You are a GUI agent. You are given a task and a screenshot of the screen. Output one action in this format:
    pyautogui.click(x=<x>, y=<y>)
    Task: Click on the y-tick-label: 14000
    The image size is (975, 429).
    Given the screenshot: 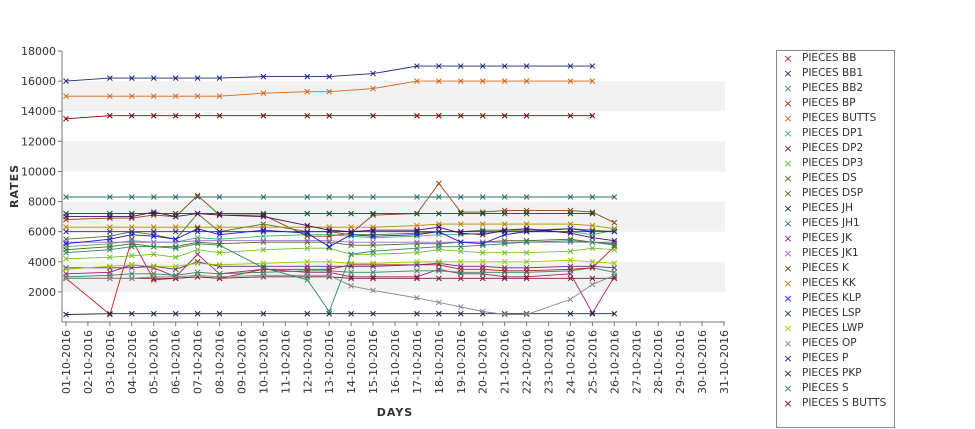 What is the action you would take?
    pyautogui.click(x=38, y=111)
    